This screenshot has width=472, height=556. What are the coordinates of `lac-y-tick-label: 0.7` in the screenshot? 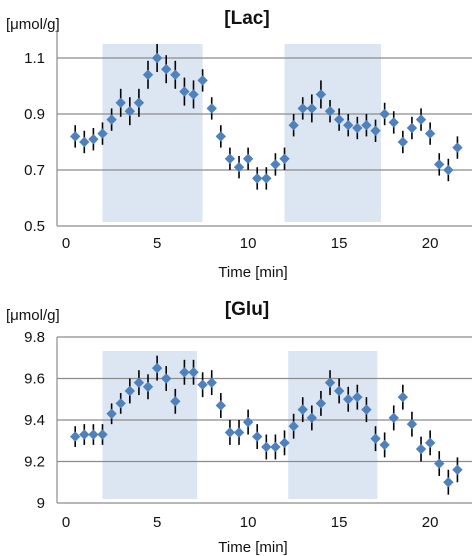 It's located at (34, 170).